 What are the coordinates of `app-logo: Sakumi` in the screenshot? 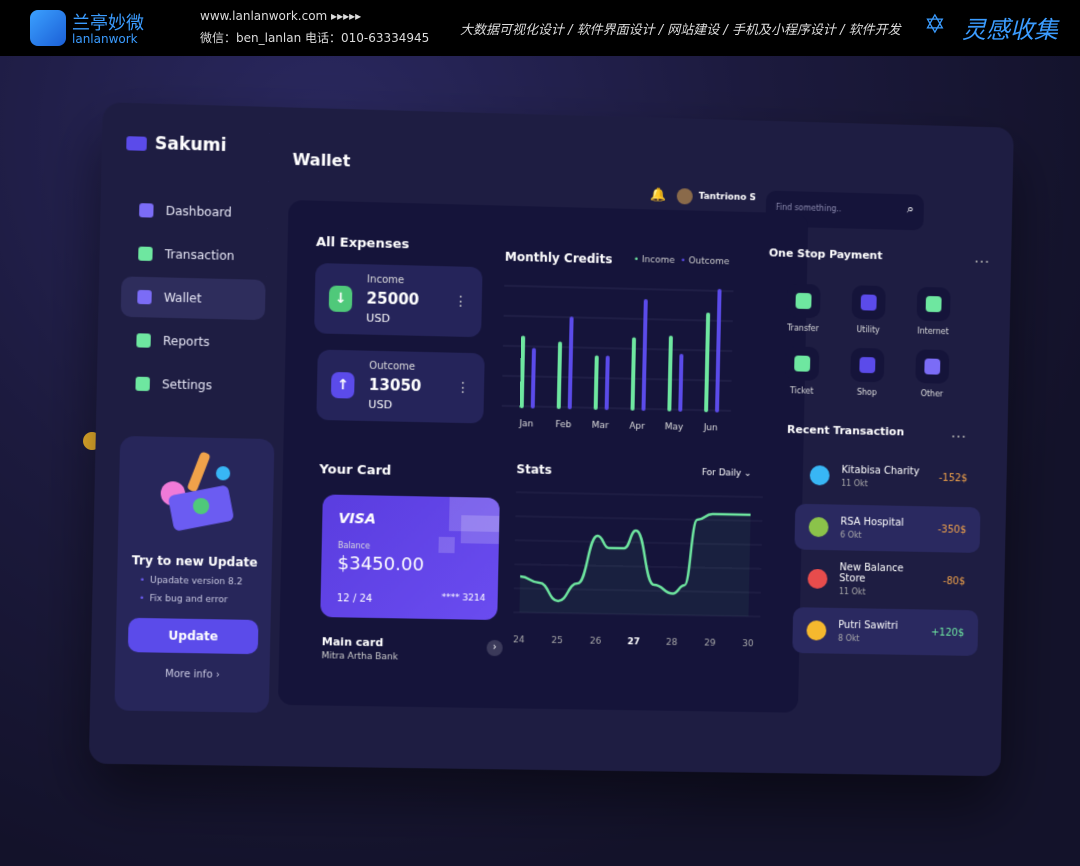 It's located at (176, 144).